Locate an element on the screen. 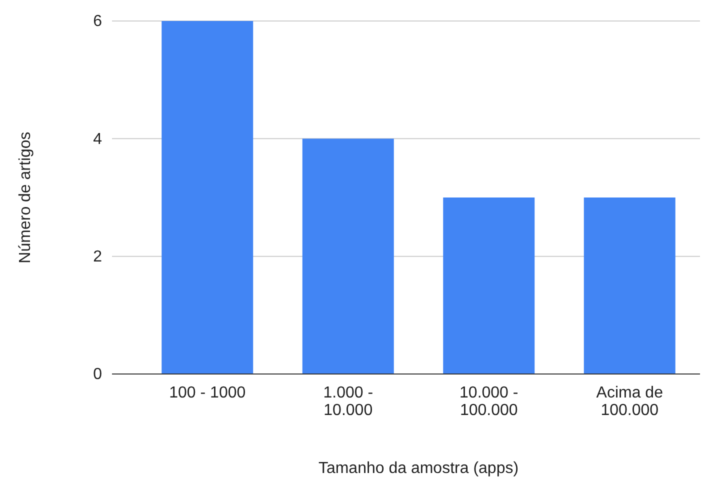 Image resolution: width=714 pixels, height=481 pixels. x-tick-label: 1.000 - 10.000 is located at coordinates (348, 401).